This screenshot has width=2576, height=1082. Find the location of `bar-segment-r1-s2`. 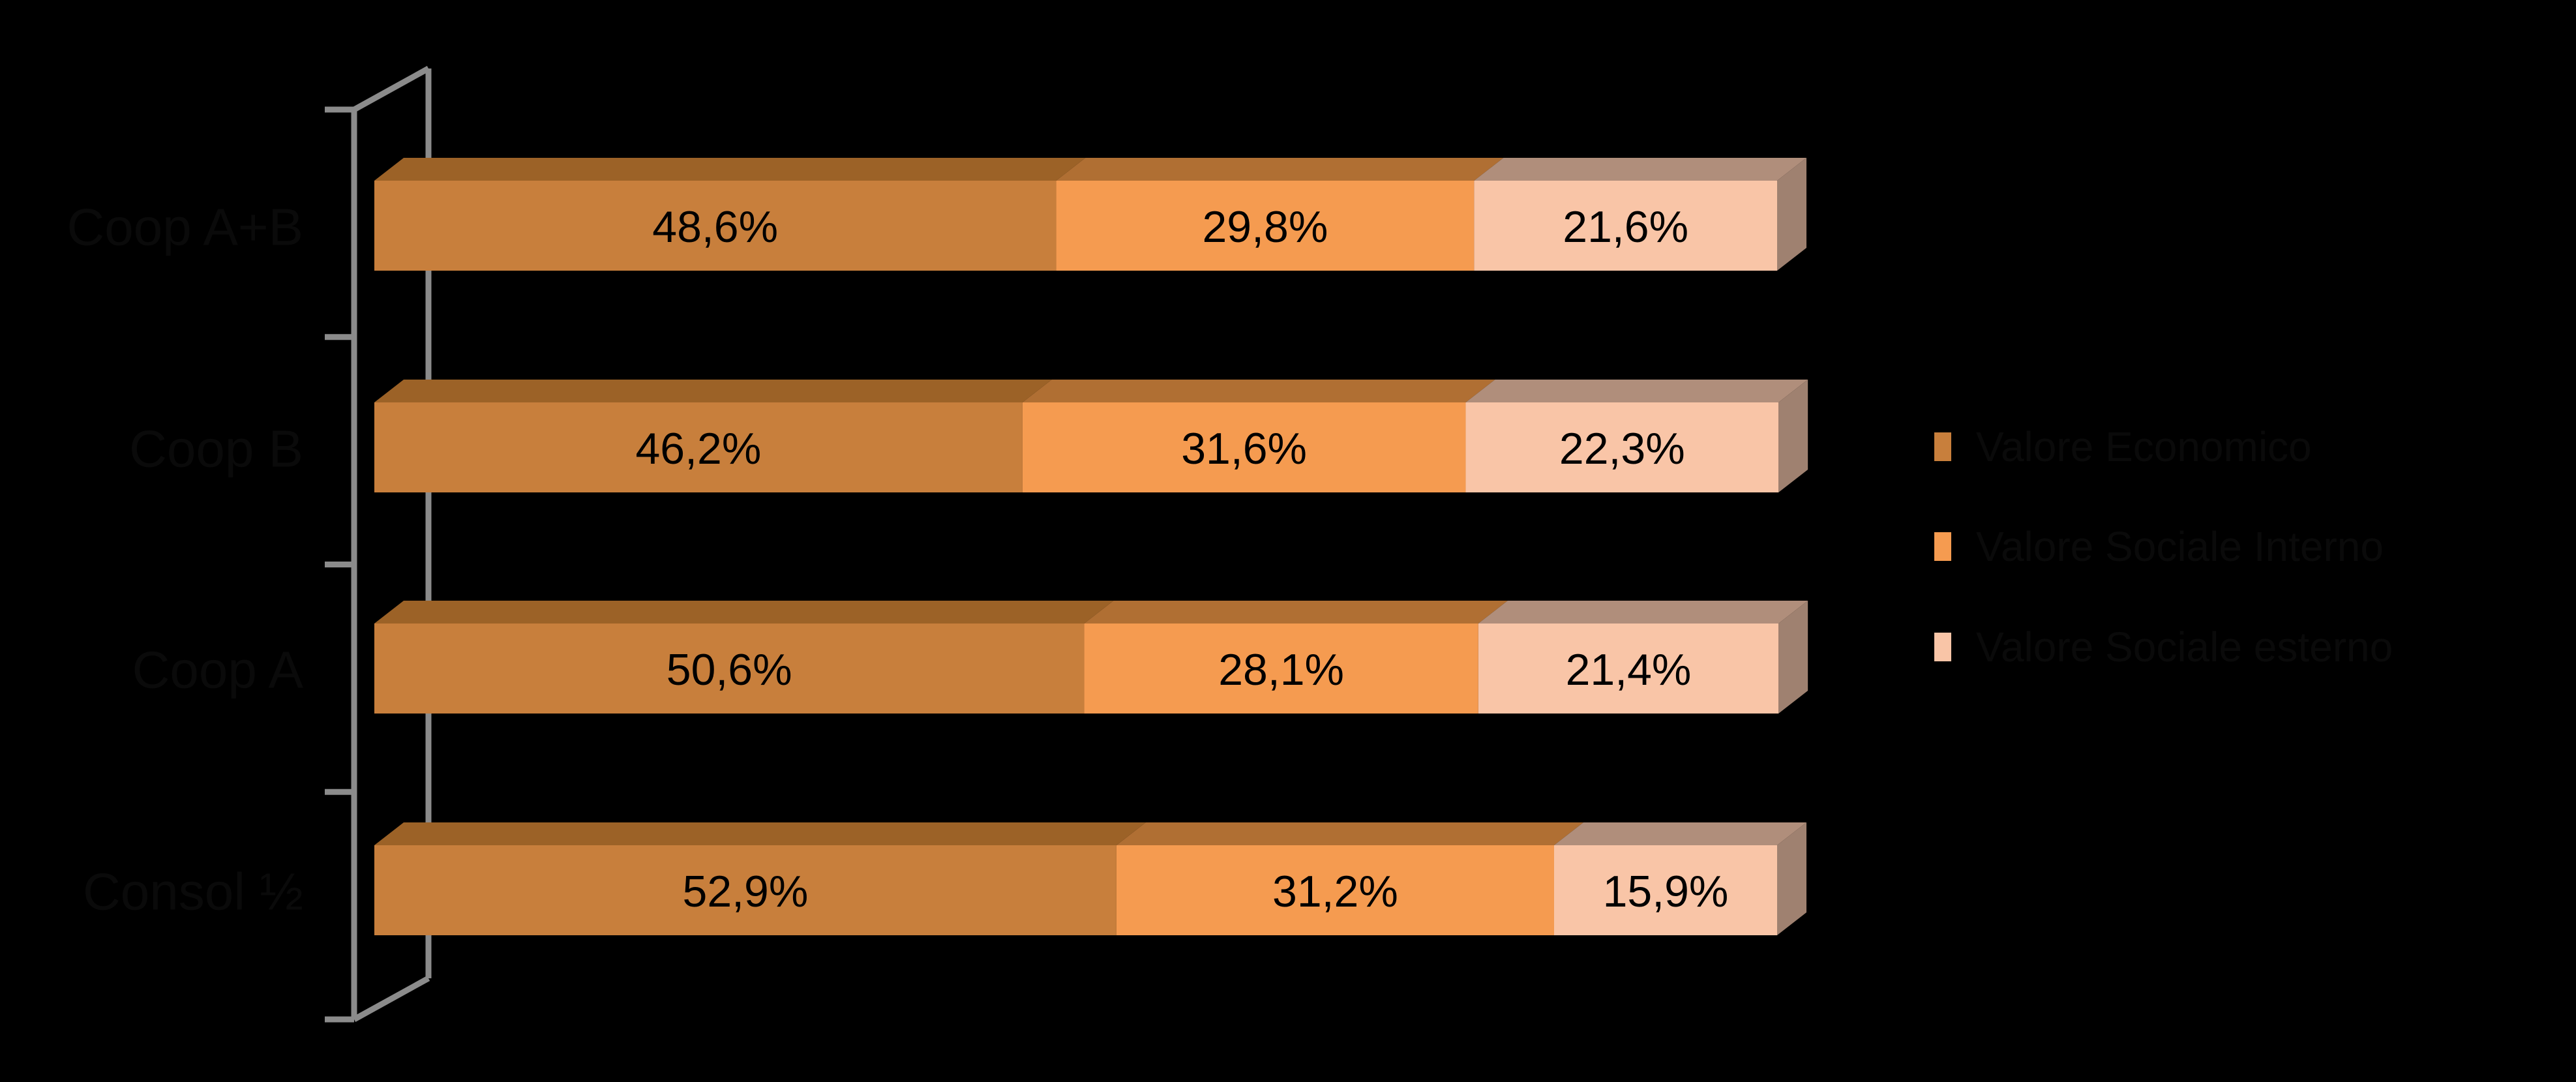

bar-segment-r1-s2 is located at coordinates (1636, 436).